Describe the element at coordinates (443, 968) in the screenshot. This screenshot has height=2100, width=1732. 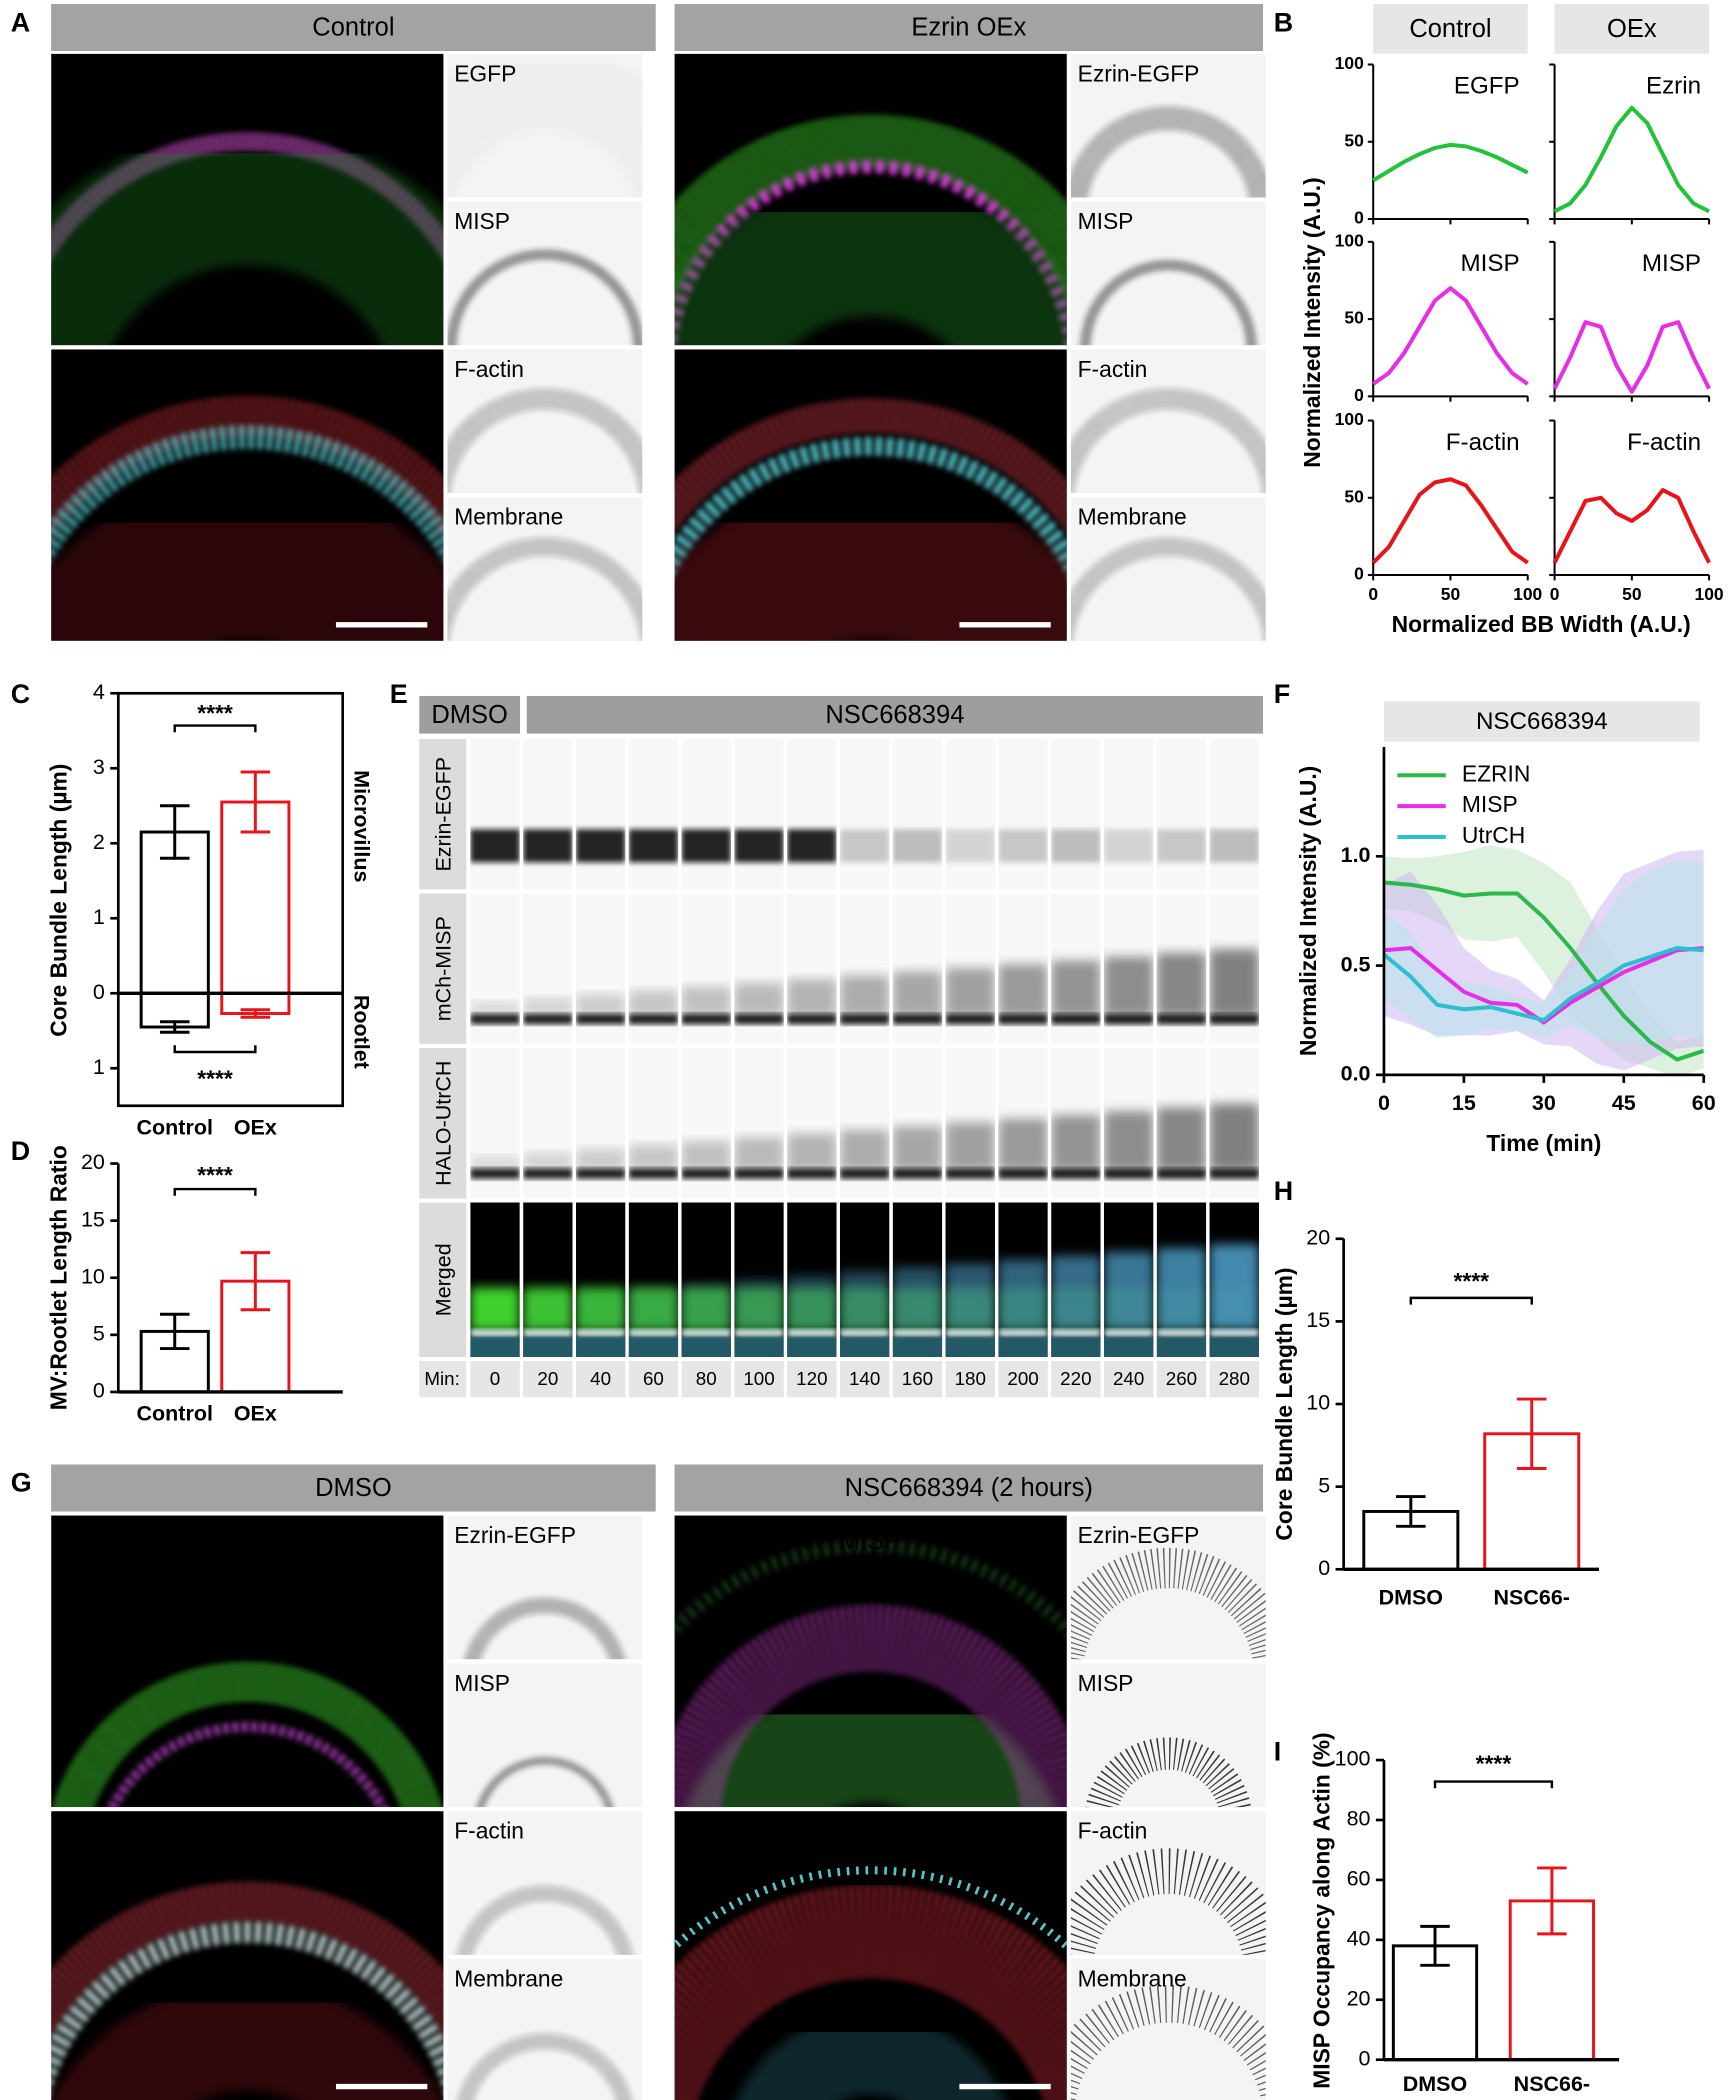
I see `row-label-box` at that location.